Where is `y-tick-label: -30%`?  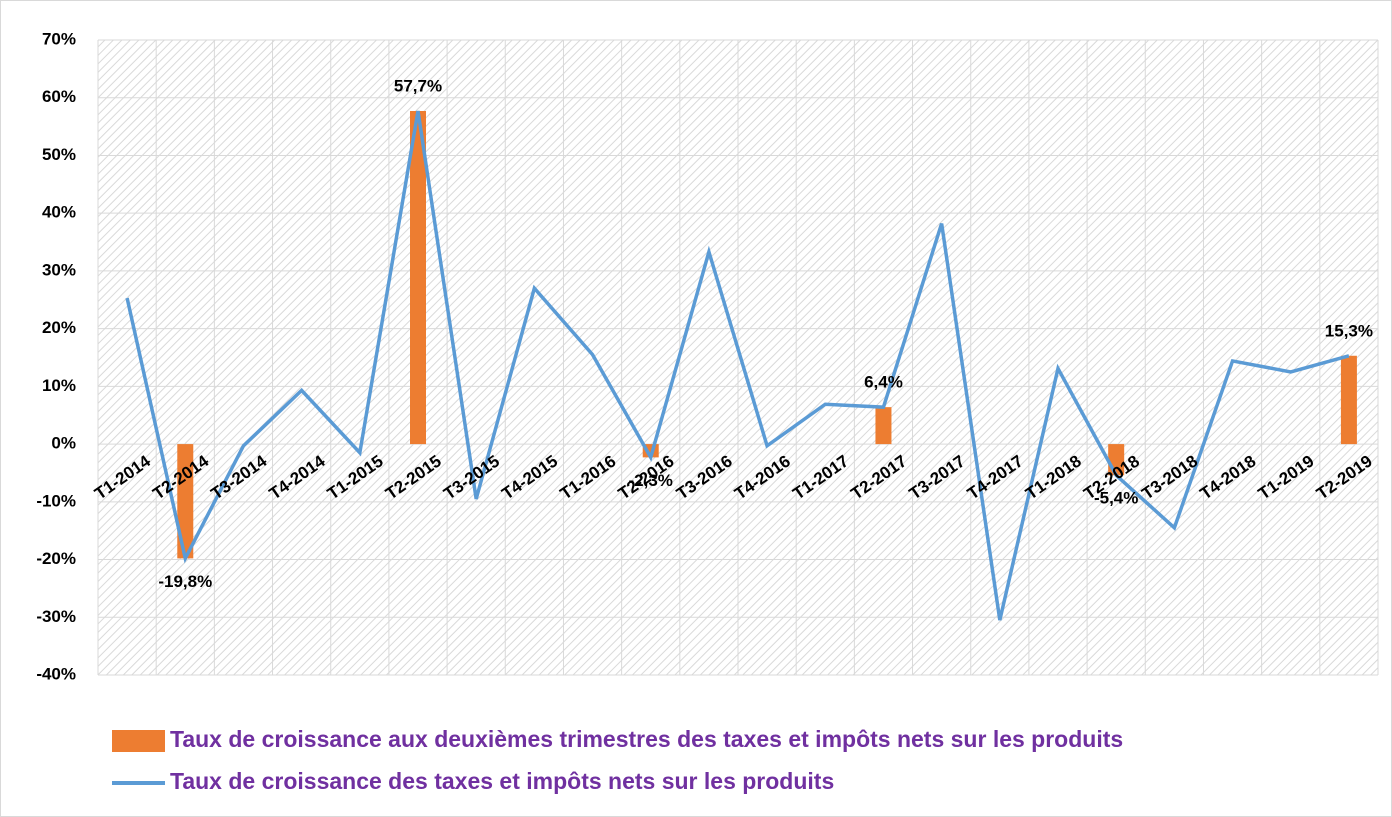
y-tick-label: -30% is located at coordinates (56, 616).